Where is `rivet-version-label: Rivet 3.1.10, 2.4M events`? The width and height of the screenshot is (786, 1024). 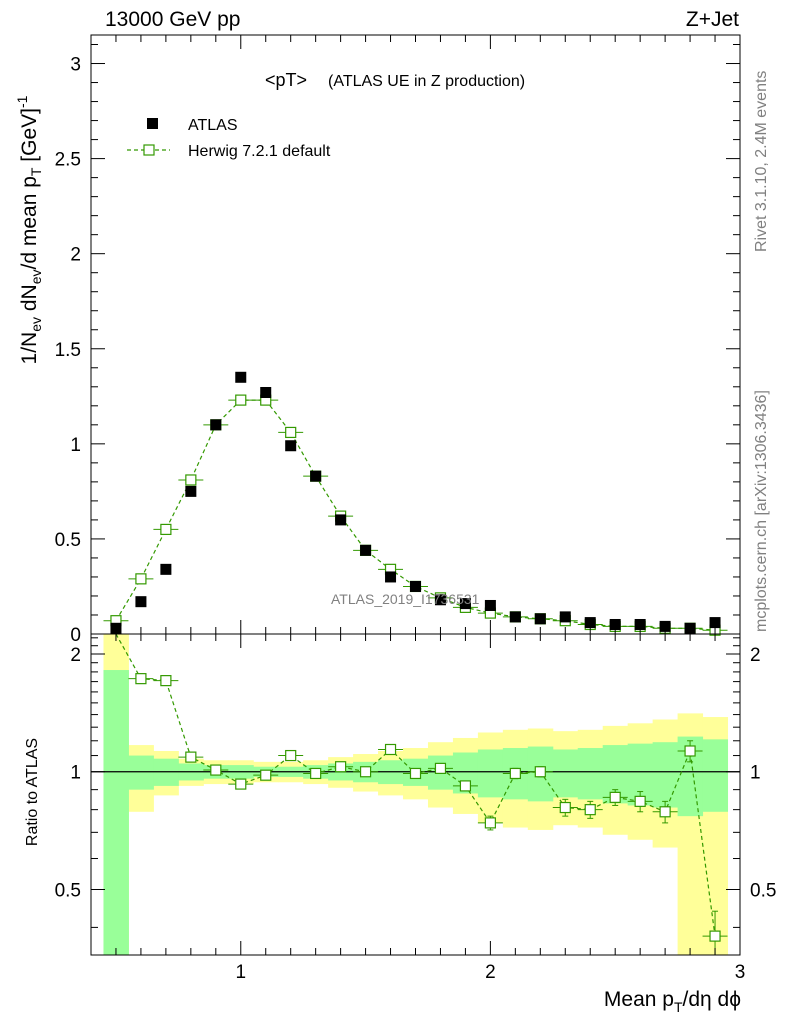
rivet-version-label: Rivet 3.1.10, 2.4M events is located at coordinates (761, 161).